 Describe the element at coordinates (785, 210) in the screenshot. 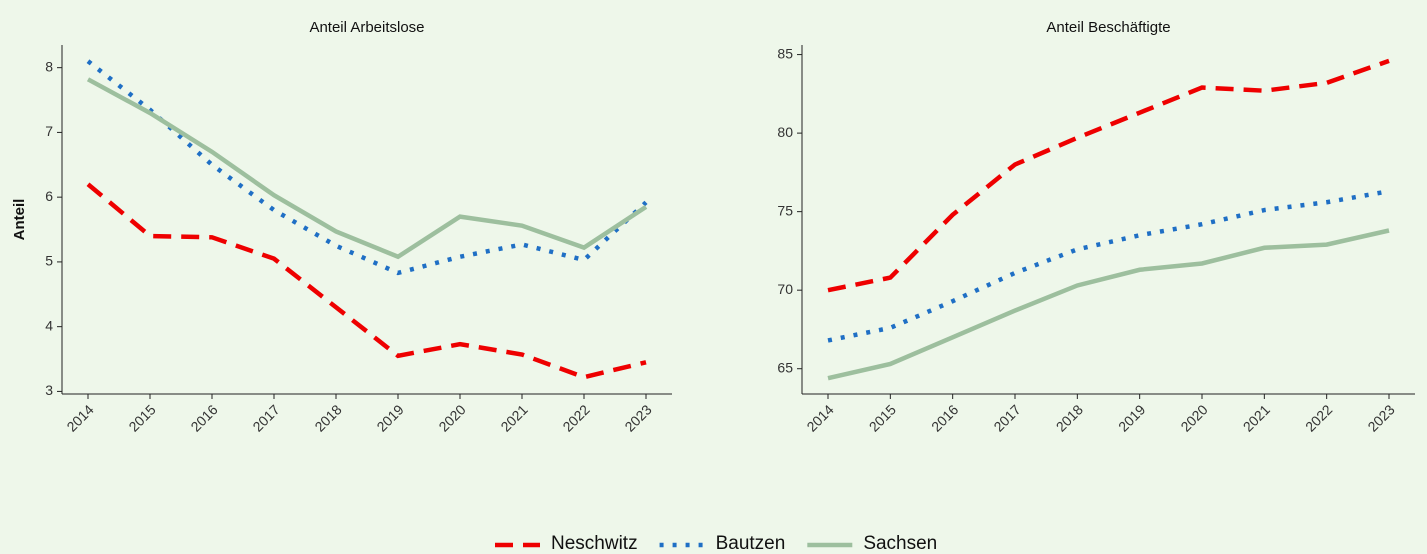

I see `y-tick-label: 75` at that location.